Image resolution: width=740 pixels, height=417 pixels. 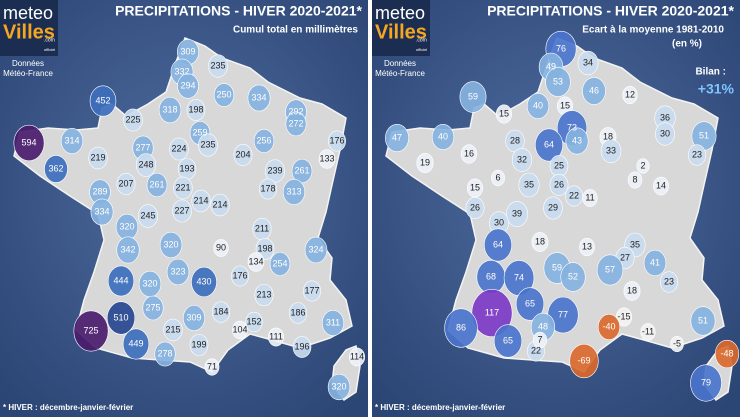 I want to click on value-label: 250, so click(x=223, y=94).